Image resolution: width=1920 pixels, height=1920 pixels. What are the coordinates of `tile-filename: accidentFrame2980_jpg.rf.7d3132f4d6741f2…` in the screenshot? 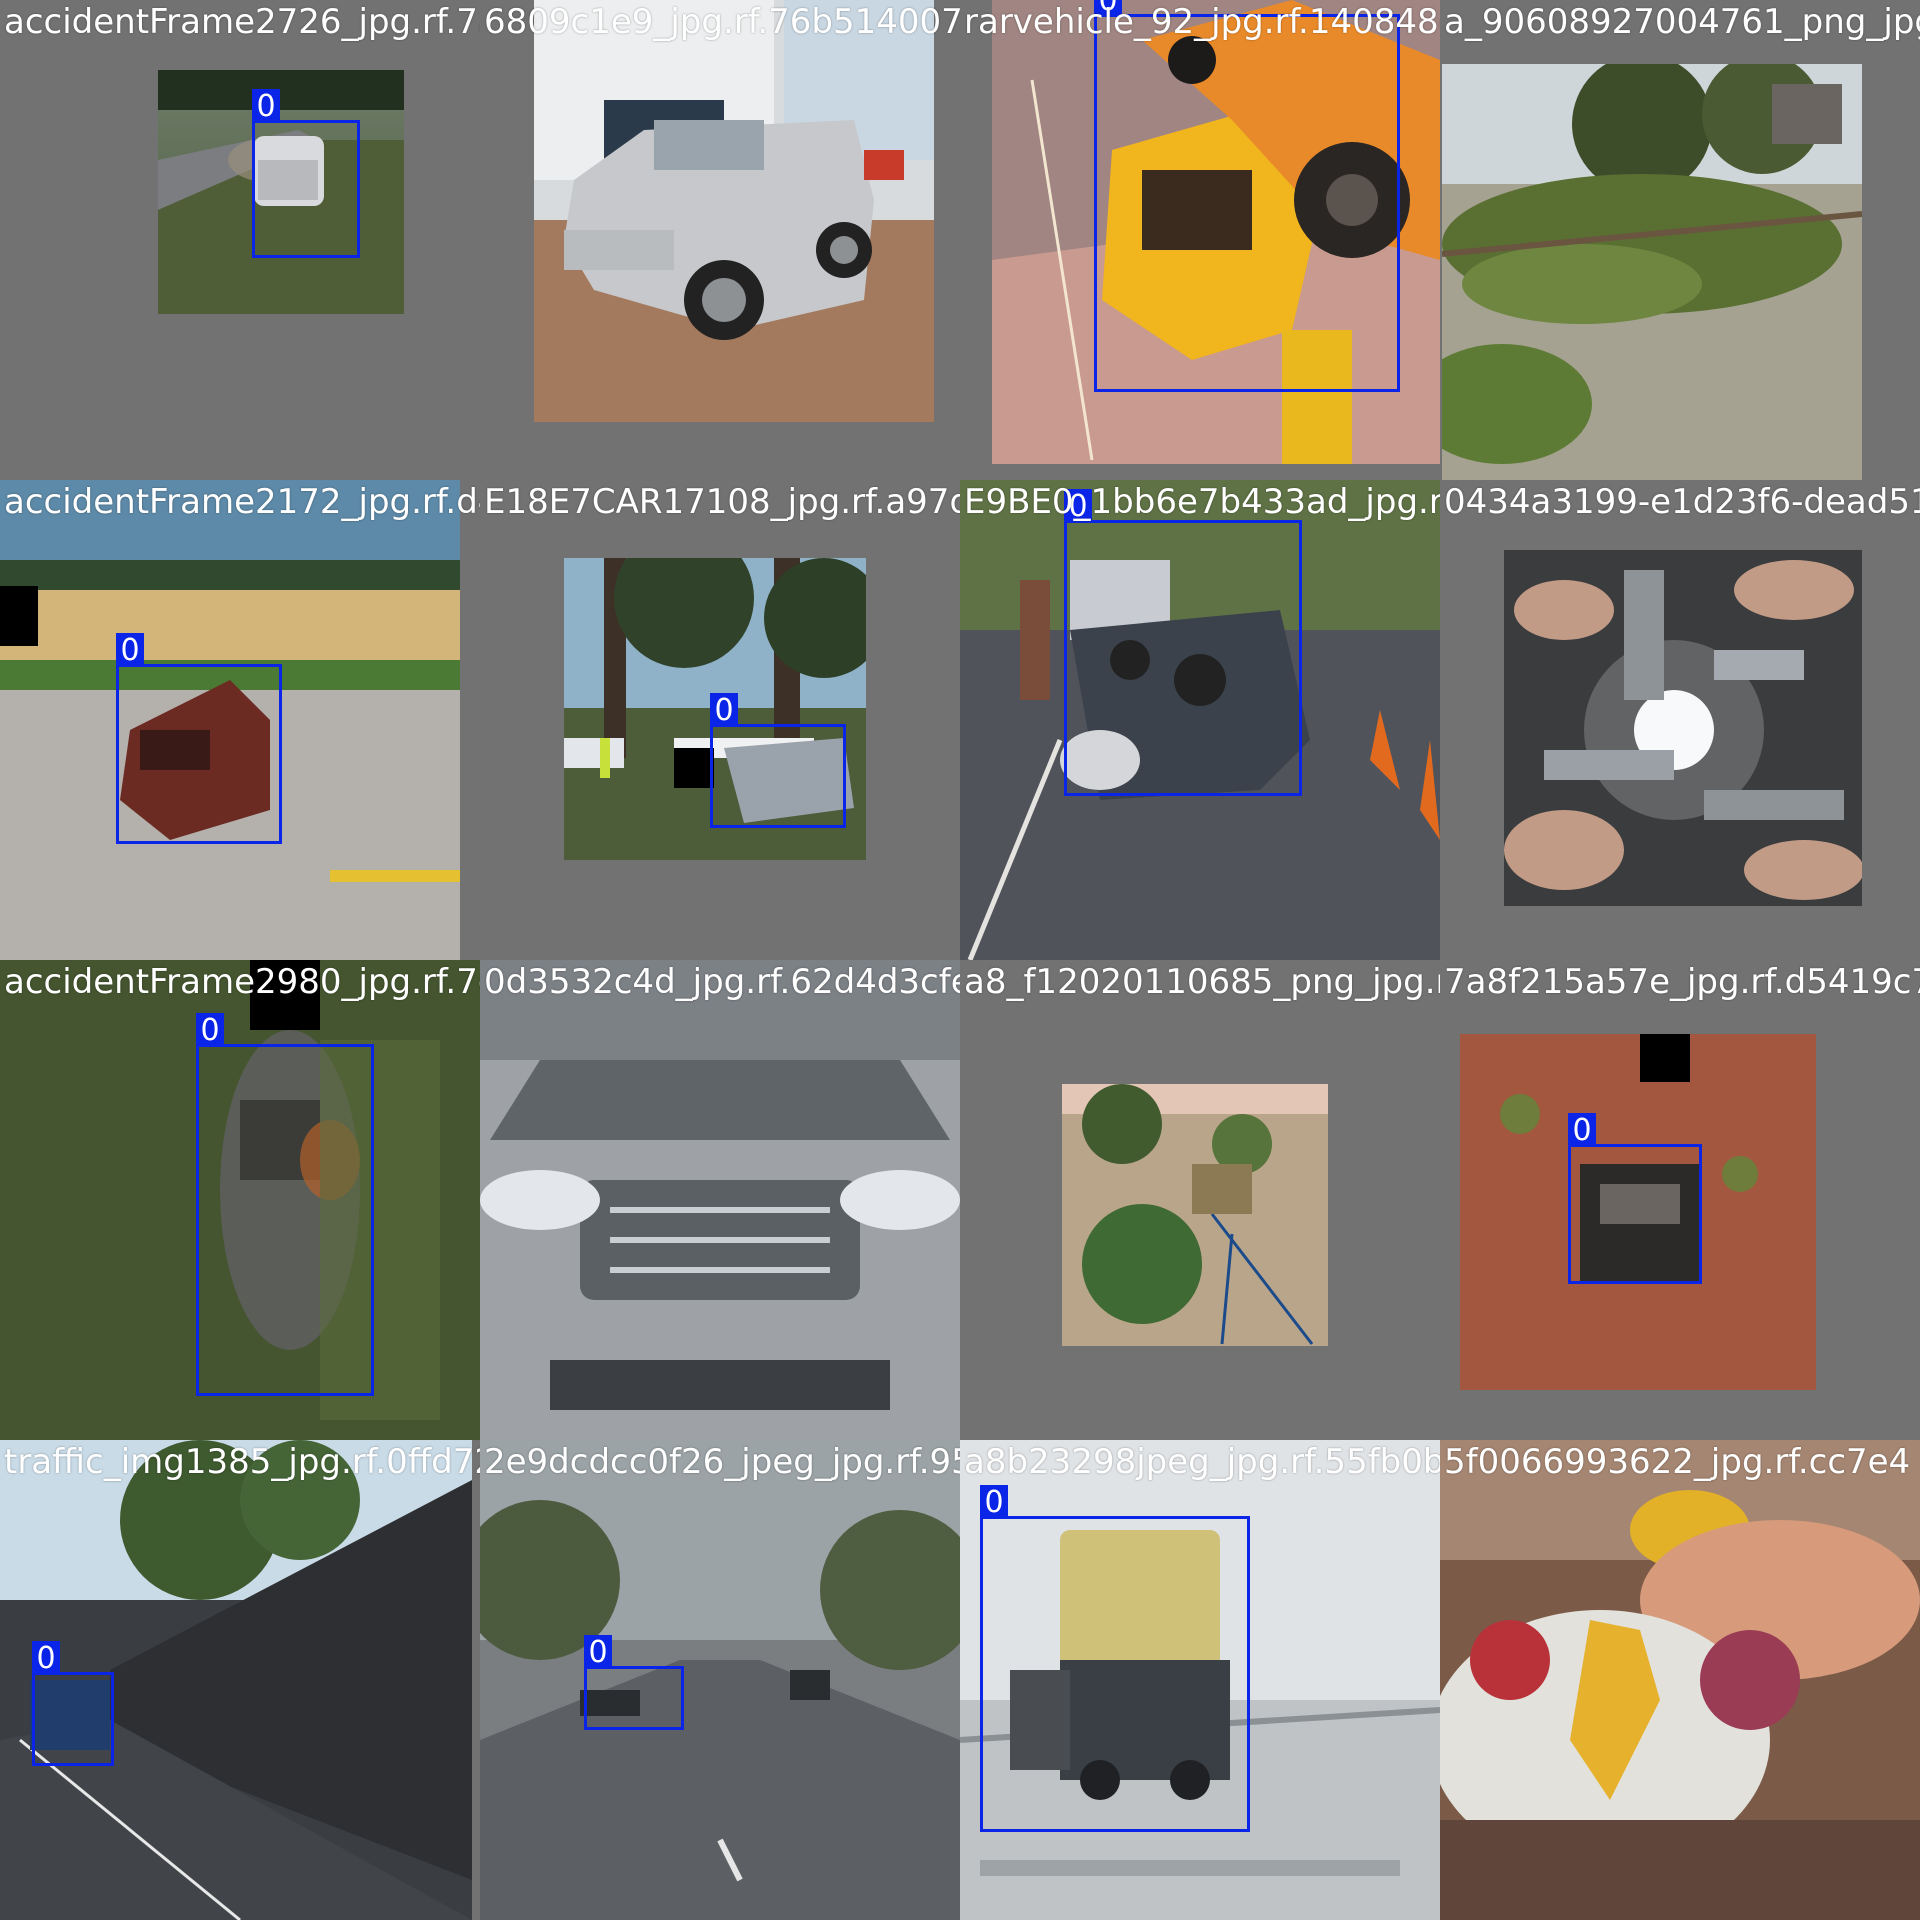 It's located at (242, 982).